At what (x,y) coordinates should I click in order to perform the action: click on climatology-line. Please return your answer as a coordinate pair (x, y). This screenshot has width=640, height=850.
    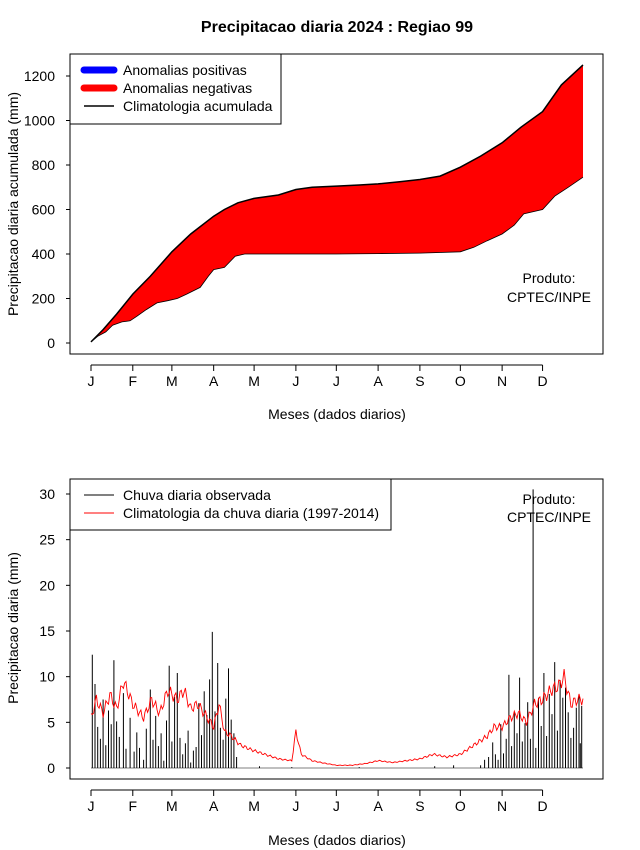
    Looking at the image, I should click on (337, 717).